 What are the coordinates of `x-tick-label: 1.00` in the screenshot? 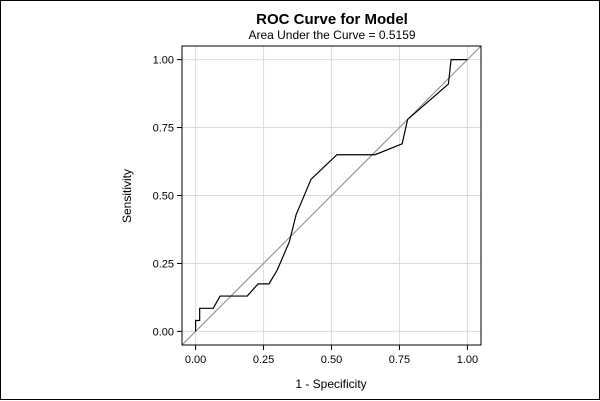 It's located at (467, 360).